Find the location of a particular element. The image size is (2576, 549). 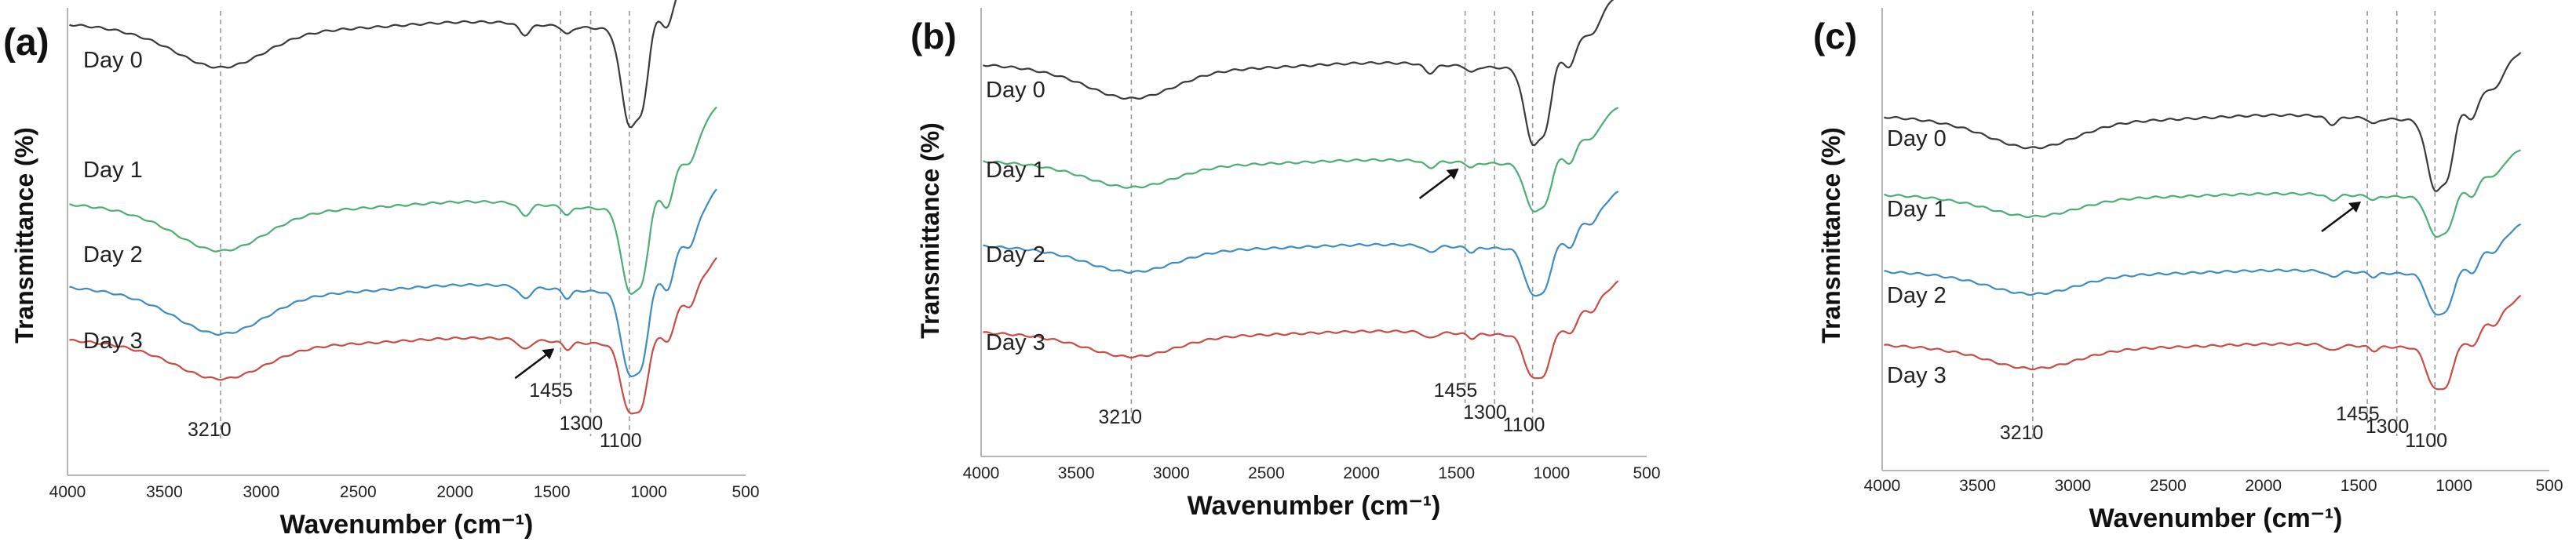

panel-label: (c) is located at coordinates (1835, 36).